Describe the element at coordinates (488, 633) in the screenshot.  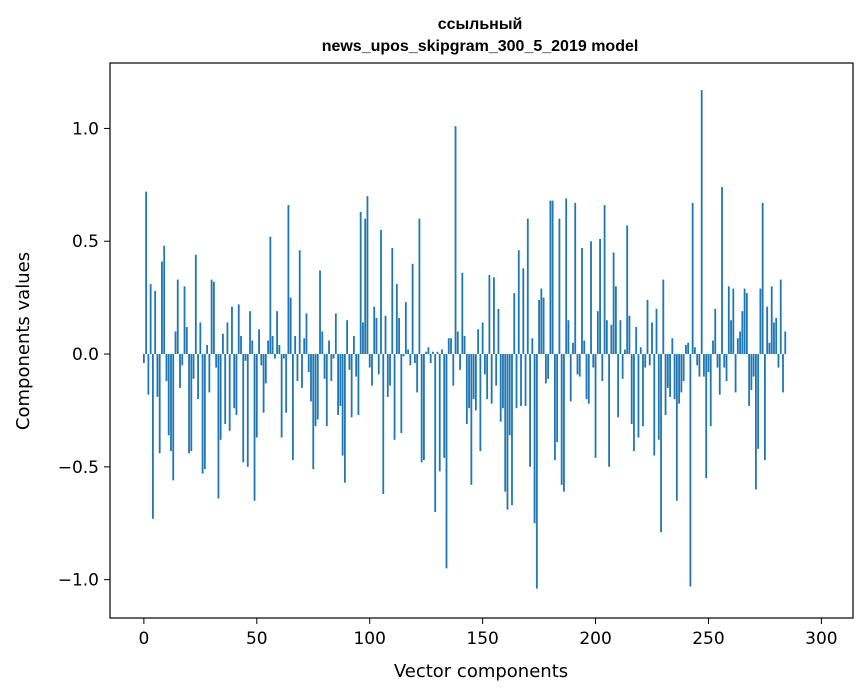
I see `x-axis-ticks: 0 50 100 150 200 250 300` at that location.